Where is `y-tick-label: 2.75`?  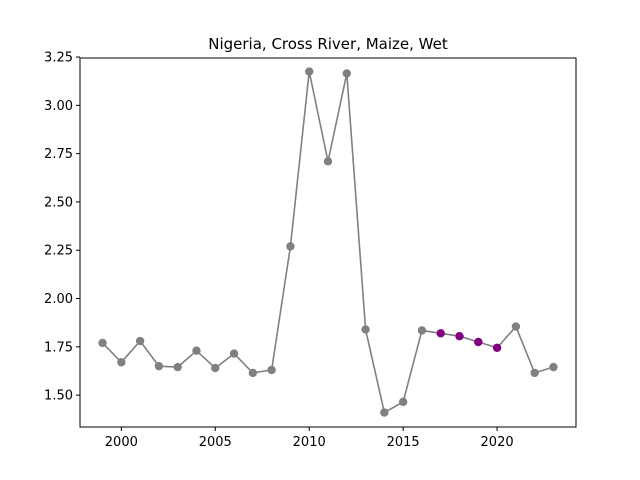 y-tick-label: 2.75 is located at coordinates (58, 154).